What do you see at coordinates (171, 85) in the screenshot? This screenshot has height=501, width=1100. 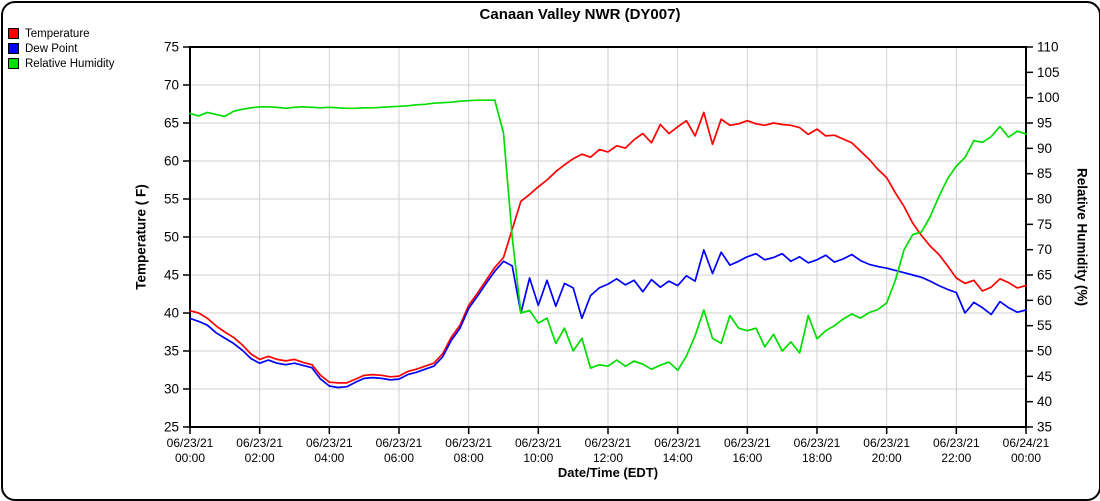 I see `left-tick-label: 70` at bounding box center [171, 85].